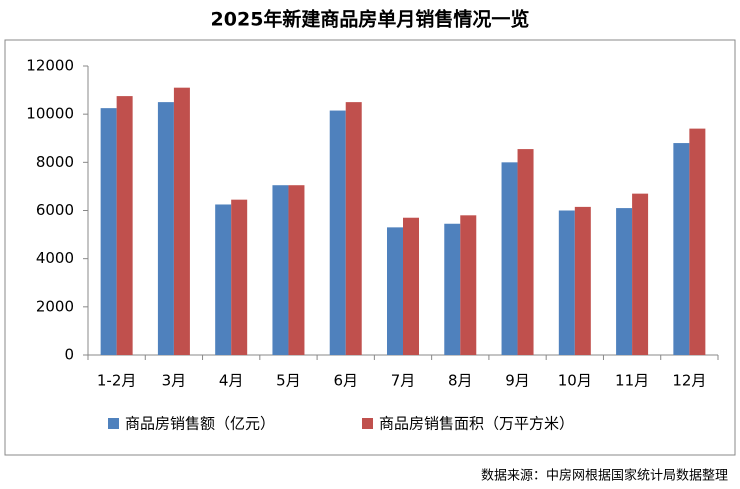 This screenshot has height=489, width=740. Describe the element at coordinates (50, 114) in the screenshot. I see `y-tick-label: 10000` at that location.